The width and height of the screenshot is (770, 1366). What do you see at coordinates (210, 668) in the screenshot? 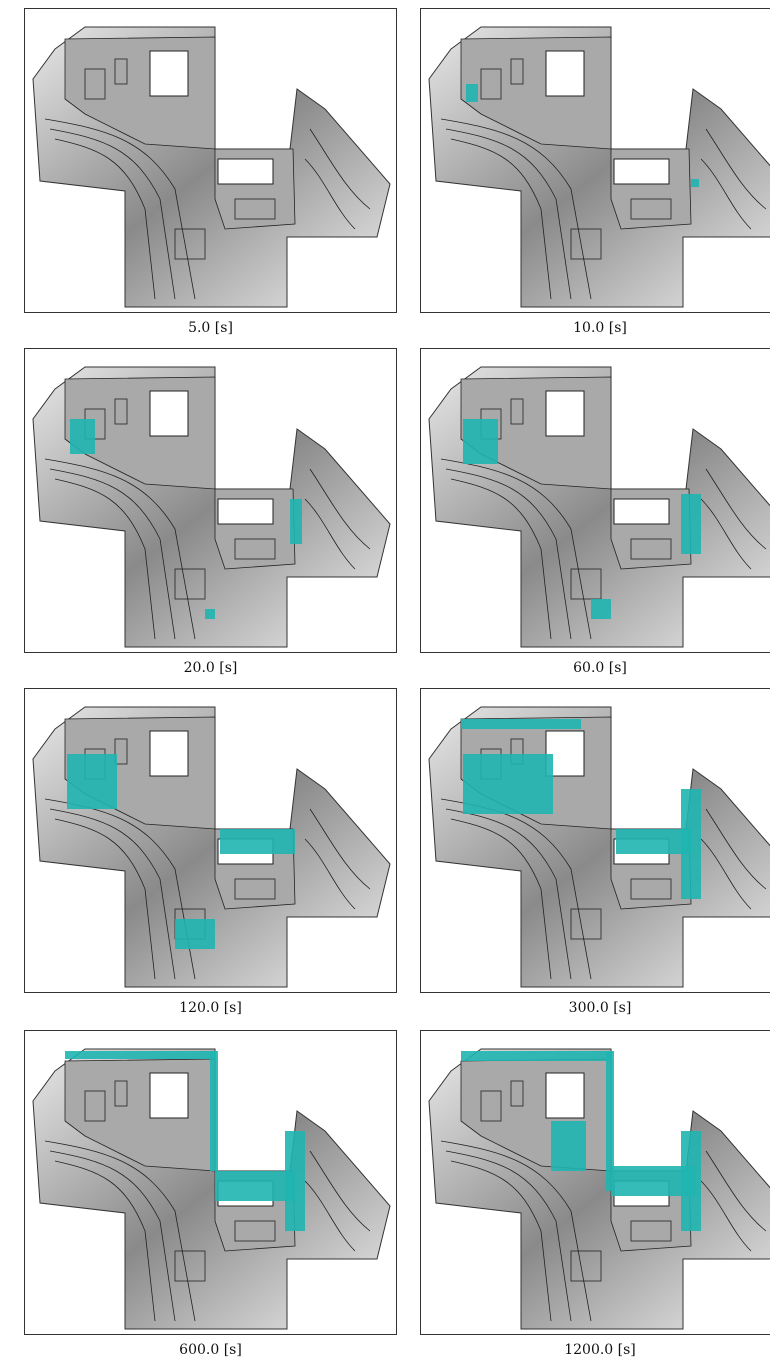
I see `caption: 20.0 [s]` at bounding box center [210, 668].